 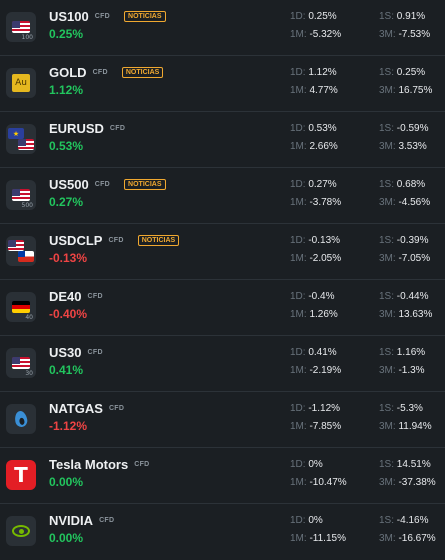 What do you see at coordinates (89, 464) in the screenshot?
I see `instrument-name: Tesla Motors` at bounding box center [89, 464].